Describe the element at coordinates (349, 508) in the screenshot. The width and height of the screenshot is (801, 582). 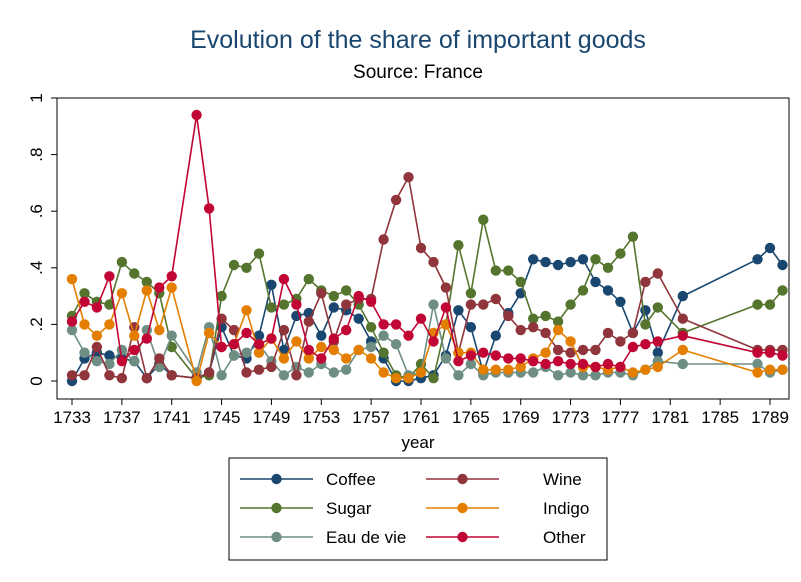
I see `legend-label: Sugar` at that location.